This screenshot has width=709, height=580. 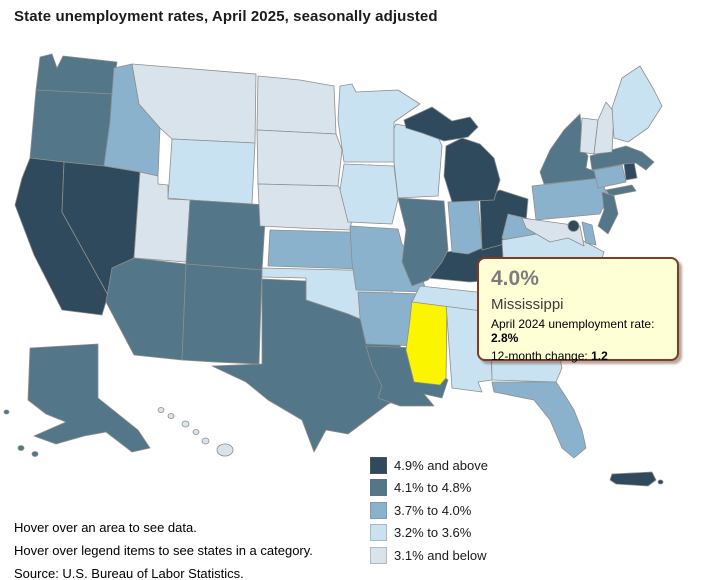 What do you see at coordinates (636, 479) in the screenshot?
I see `state-pr` at bounding box center [636, 479].